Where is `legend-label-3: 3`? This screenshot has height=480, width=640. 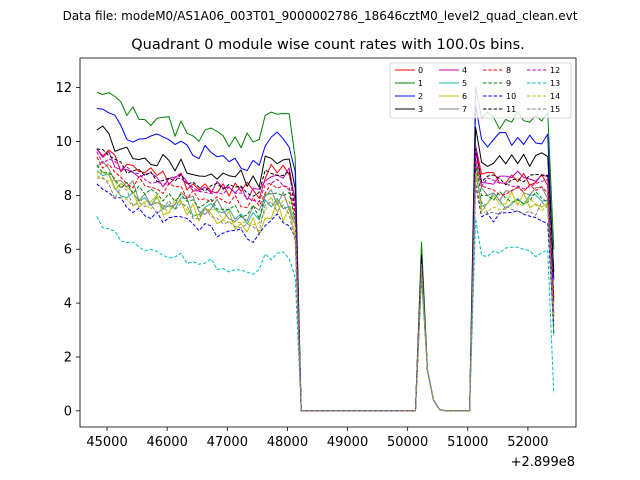 legend-label-3: 3 is located at coordinates (420, 109).